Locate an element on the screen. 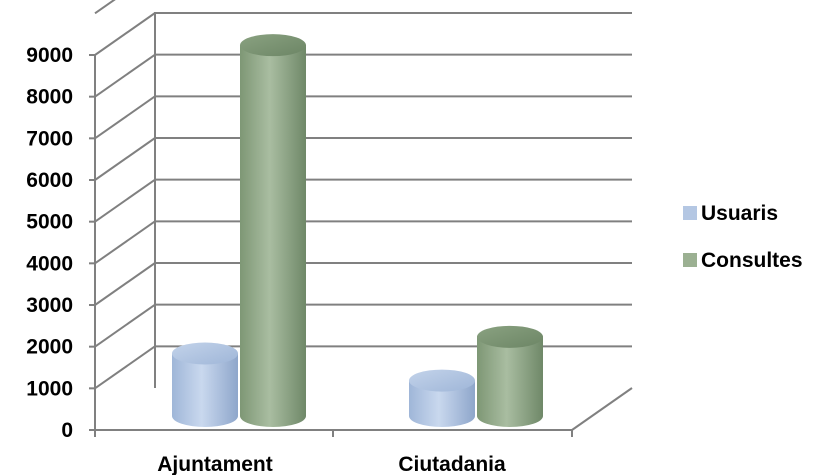 This screenshot has height=475, width=831. y-axis-ticks: 0 1000 2000 3000 4000 5000 6000 7000 8000 9000 is located at coordinates (60, 243).